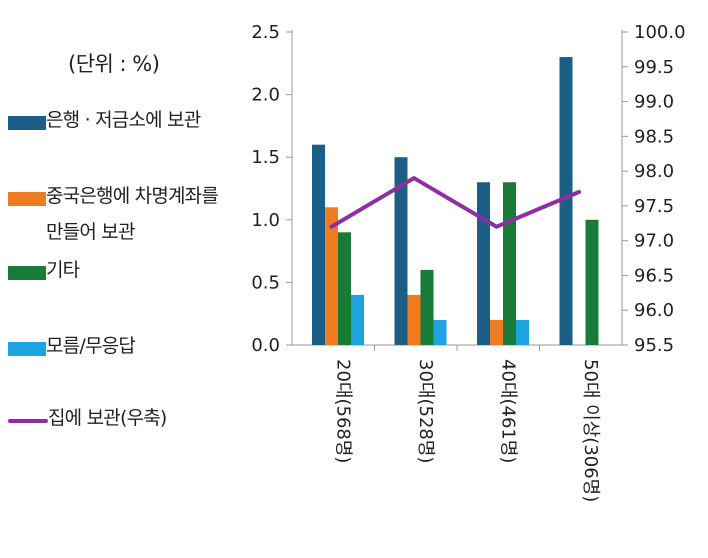  I want to click on right-tick-label: 95.5, so click(654, 345).